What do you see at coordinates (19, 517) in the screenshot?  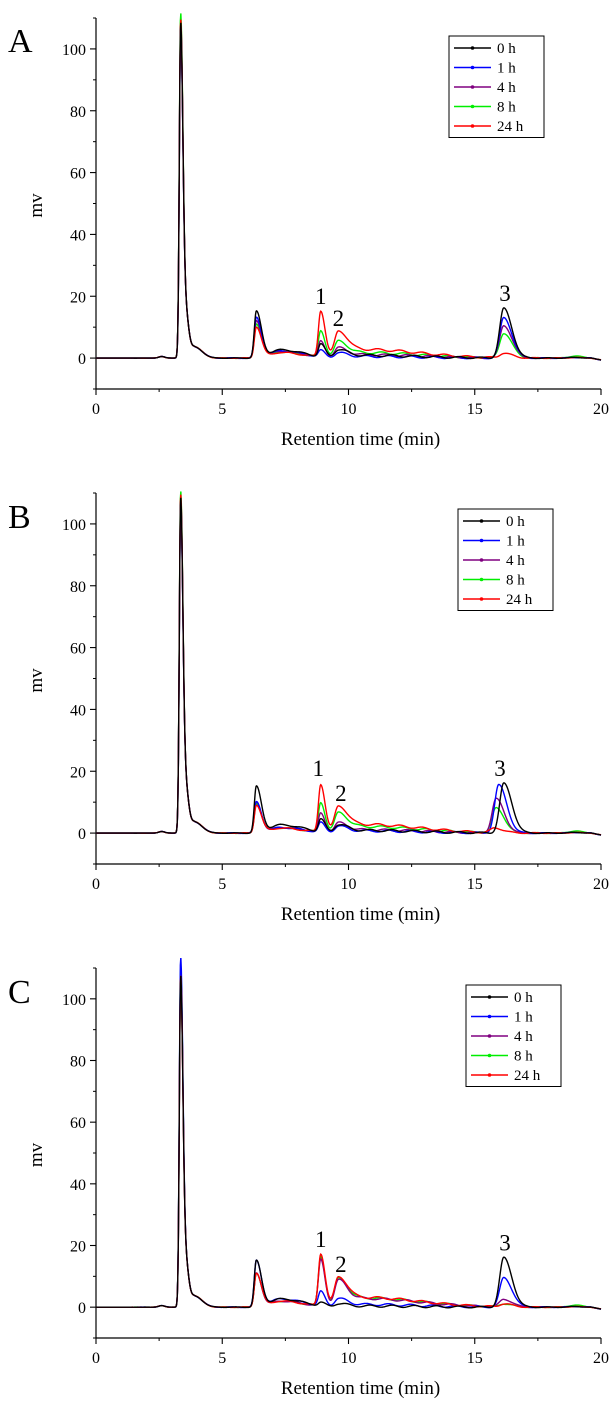 I see `panel-letter: B` at bounding box center [19, 517].